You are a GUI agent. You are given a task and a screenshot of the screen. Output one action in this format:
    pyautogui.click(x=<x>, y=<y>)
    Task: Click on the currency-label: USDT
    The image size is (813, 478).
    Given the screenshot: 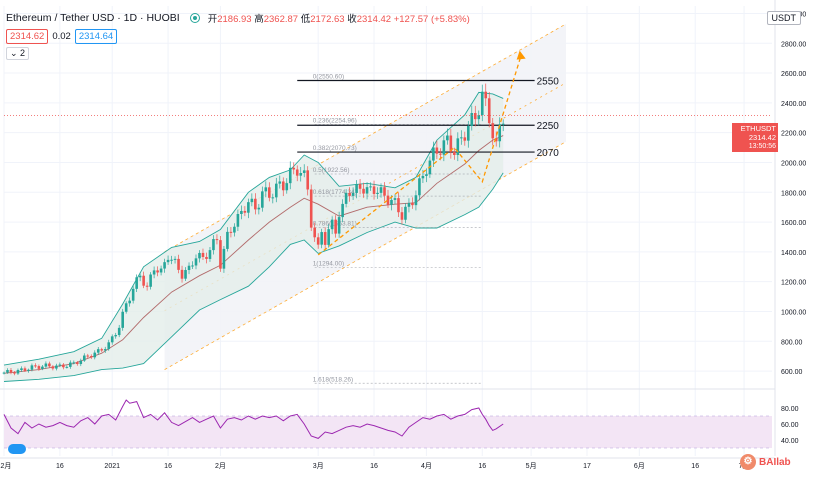 What is the action you would take?
    pyautogui.click(x=783, y=18)
    